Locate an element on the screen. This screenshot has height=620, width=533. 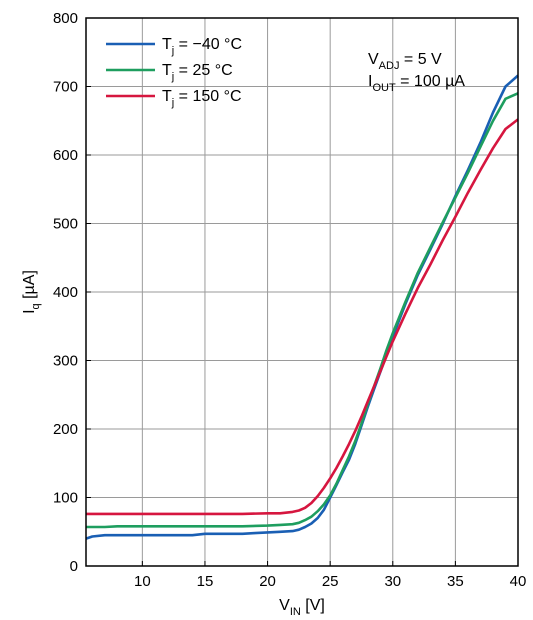
legend-label-1: Tj = −40 °C is located at coordinates (202, 46).